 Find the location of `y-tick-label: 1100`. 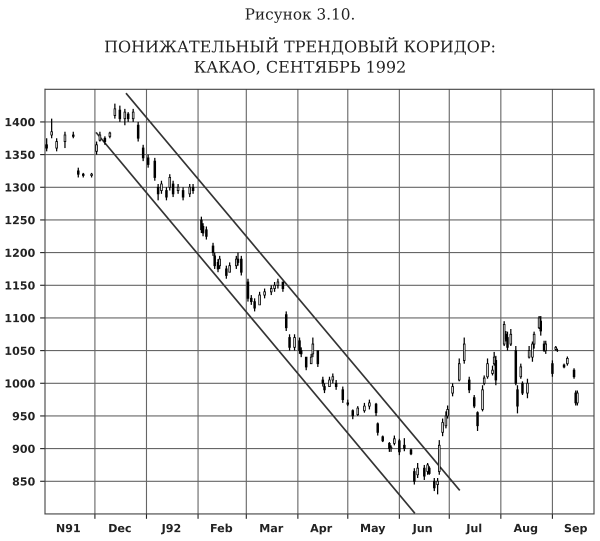

y-tick-label: 1100 is located at coordinates (20, 318).